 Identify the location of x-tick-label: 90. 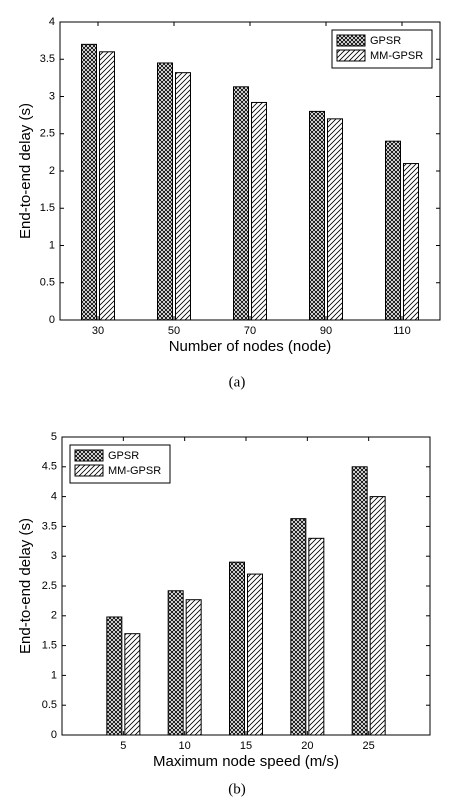
(326, 331).